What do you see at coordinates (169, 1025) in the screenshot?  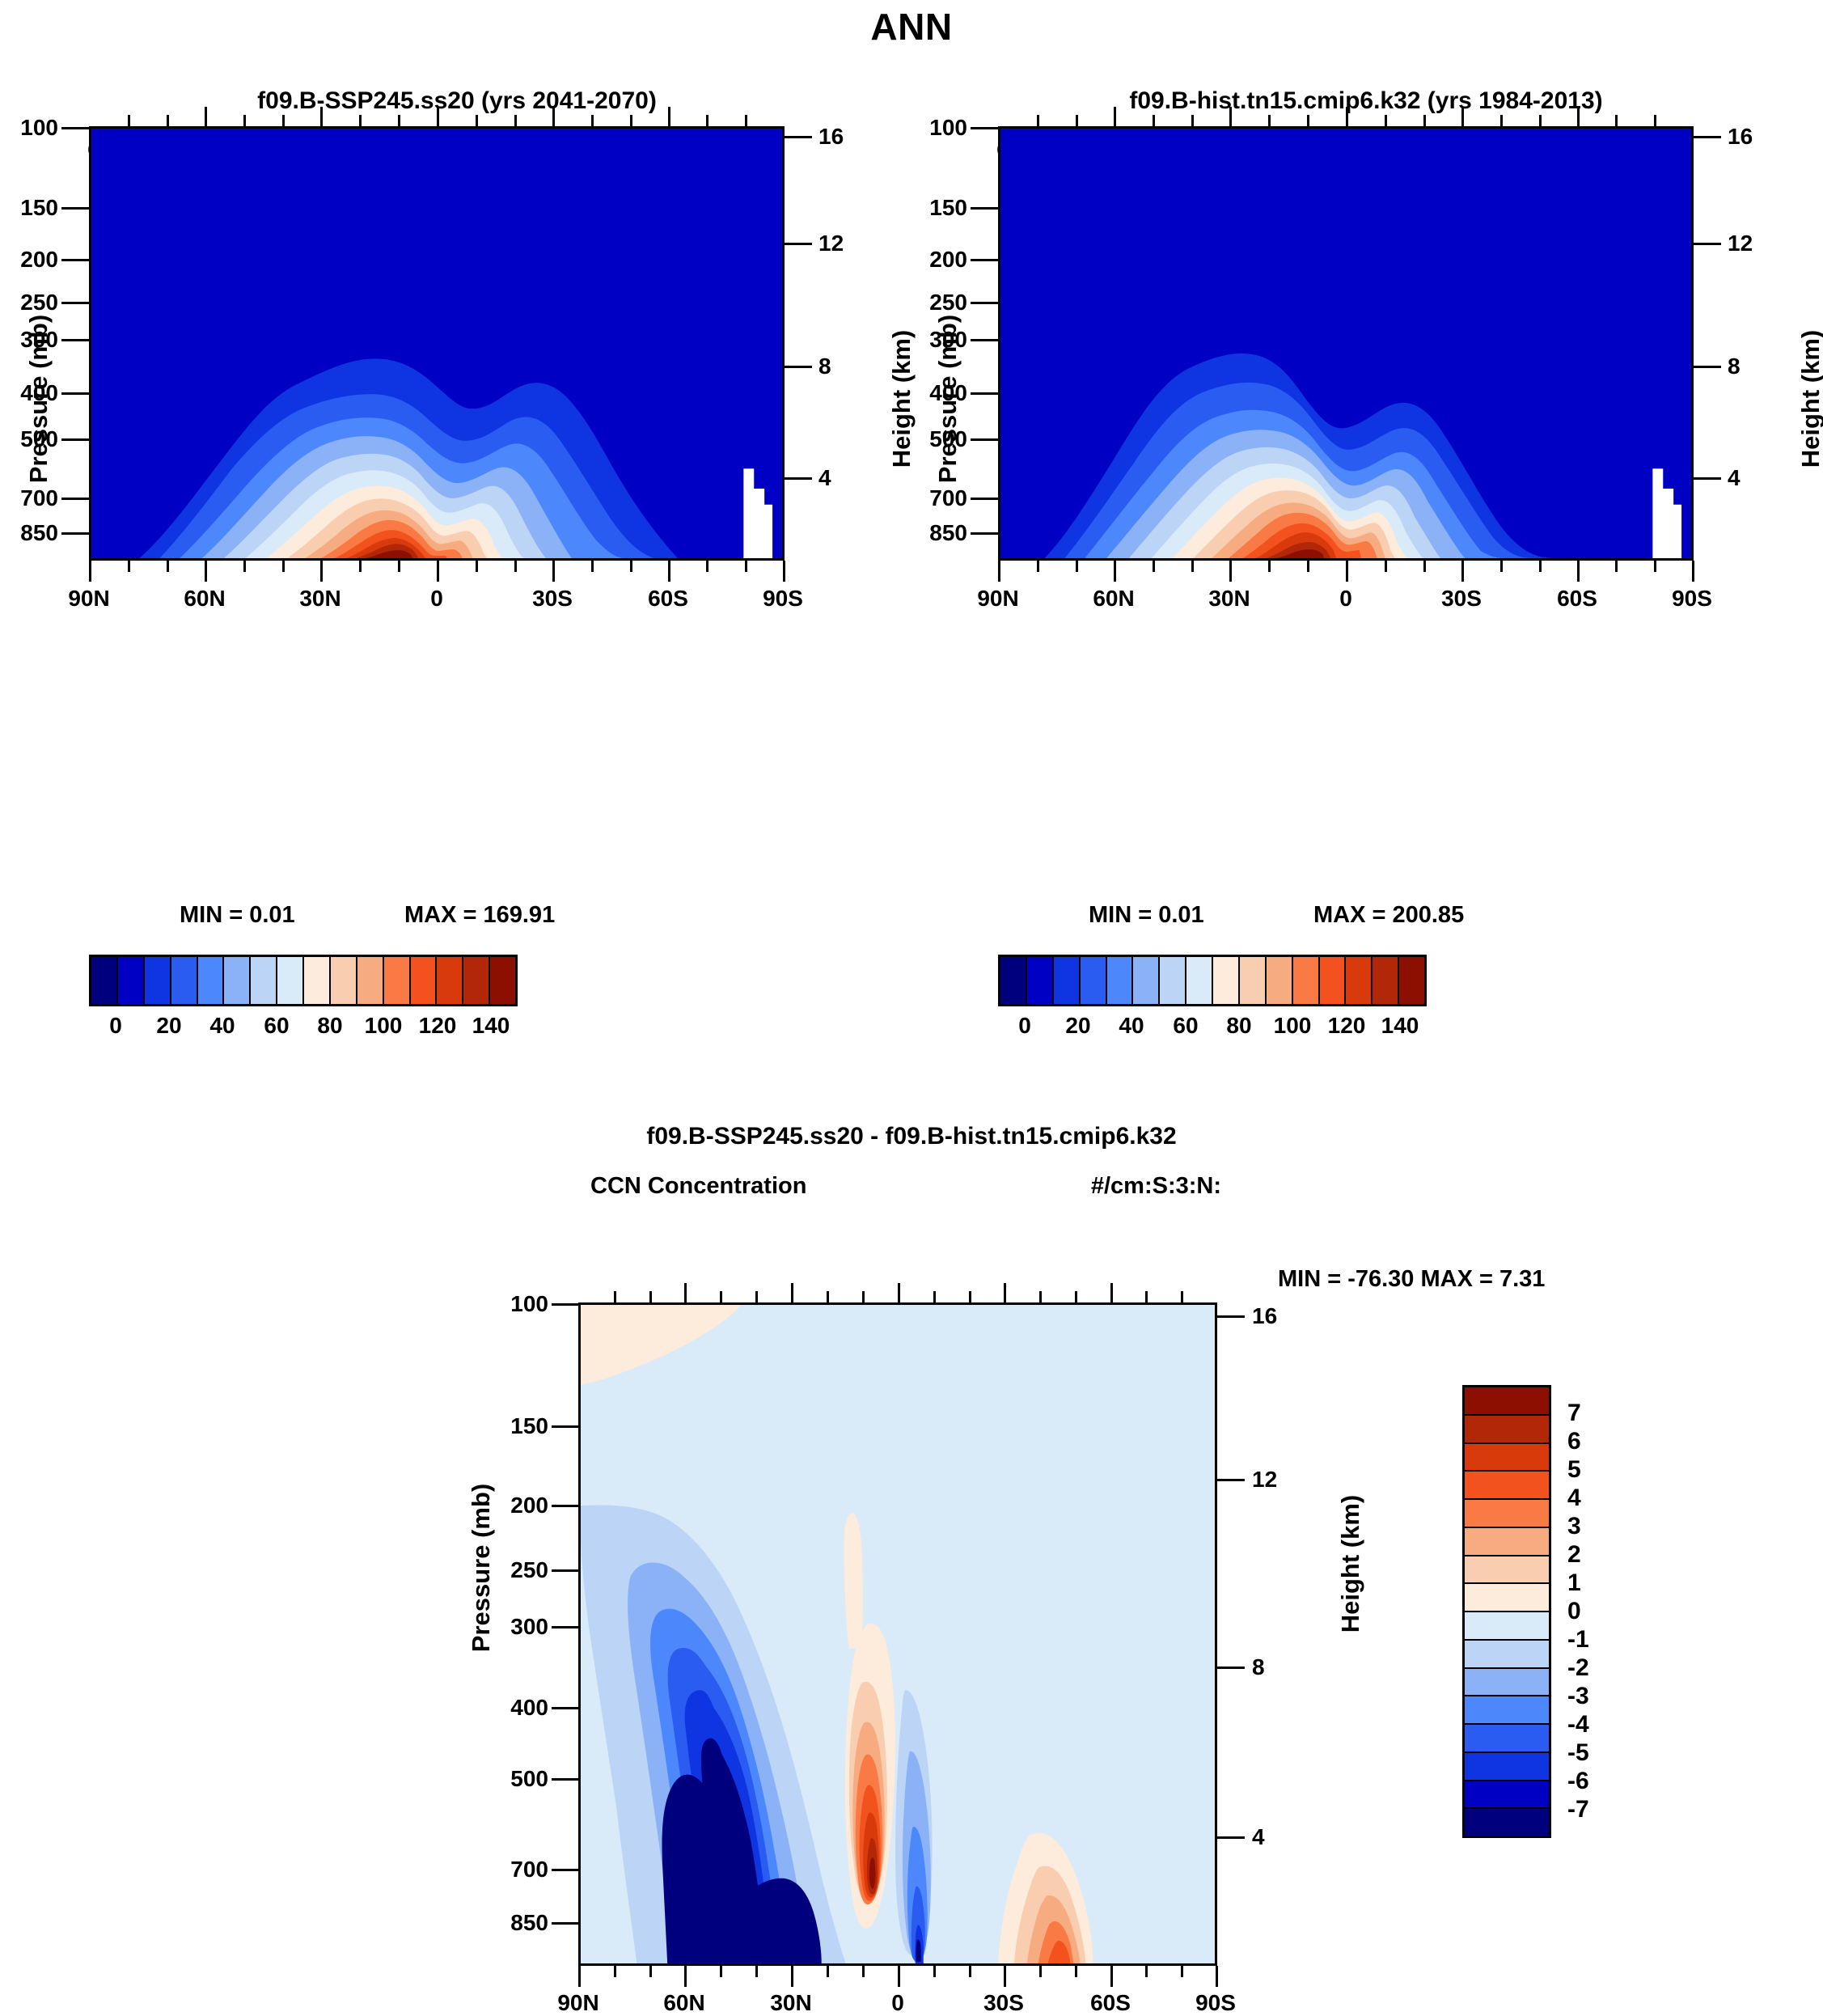 I see `cbar-label: 20` at bounding box center [169, 1025].